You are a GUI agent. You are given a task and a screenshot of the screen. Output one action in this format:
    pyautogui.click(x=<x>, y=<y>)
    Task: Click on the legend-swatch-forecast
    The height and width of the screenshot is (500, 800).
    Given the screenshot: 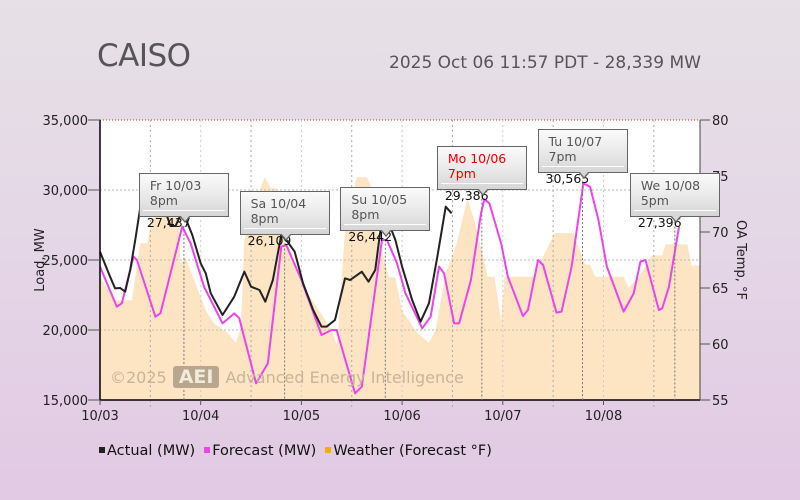 What is the action you would take?
    pyautogui.click(x=207, y=450)
    